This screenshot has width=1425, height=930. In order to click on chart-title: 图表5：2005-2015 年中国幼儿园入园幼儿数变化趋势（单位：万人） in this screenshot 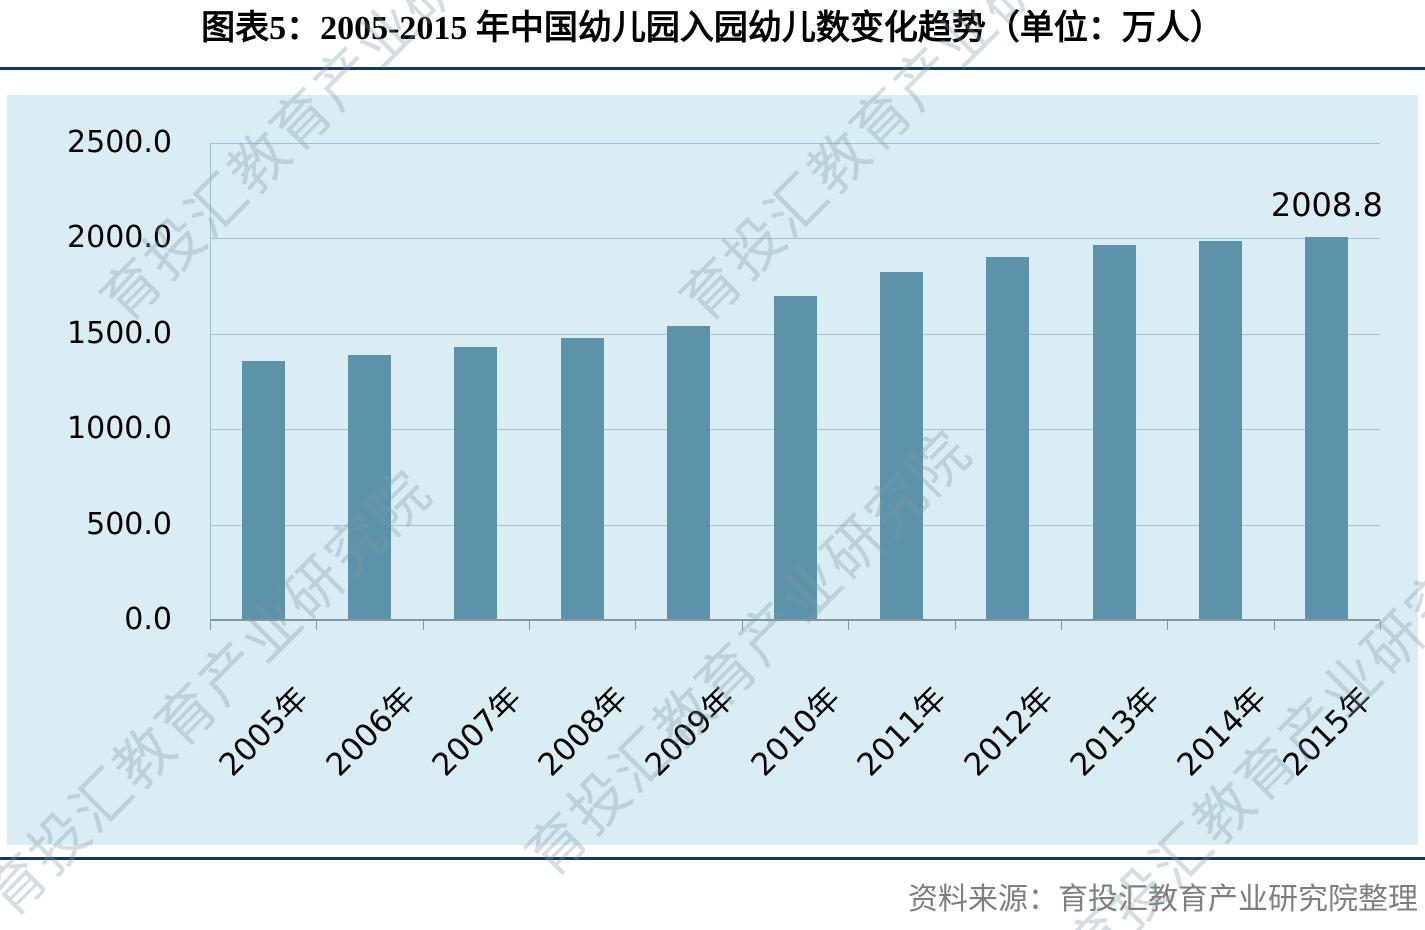, I will do `click(712, 28)`.